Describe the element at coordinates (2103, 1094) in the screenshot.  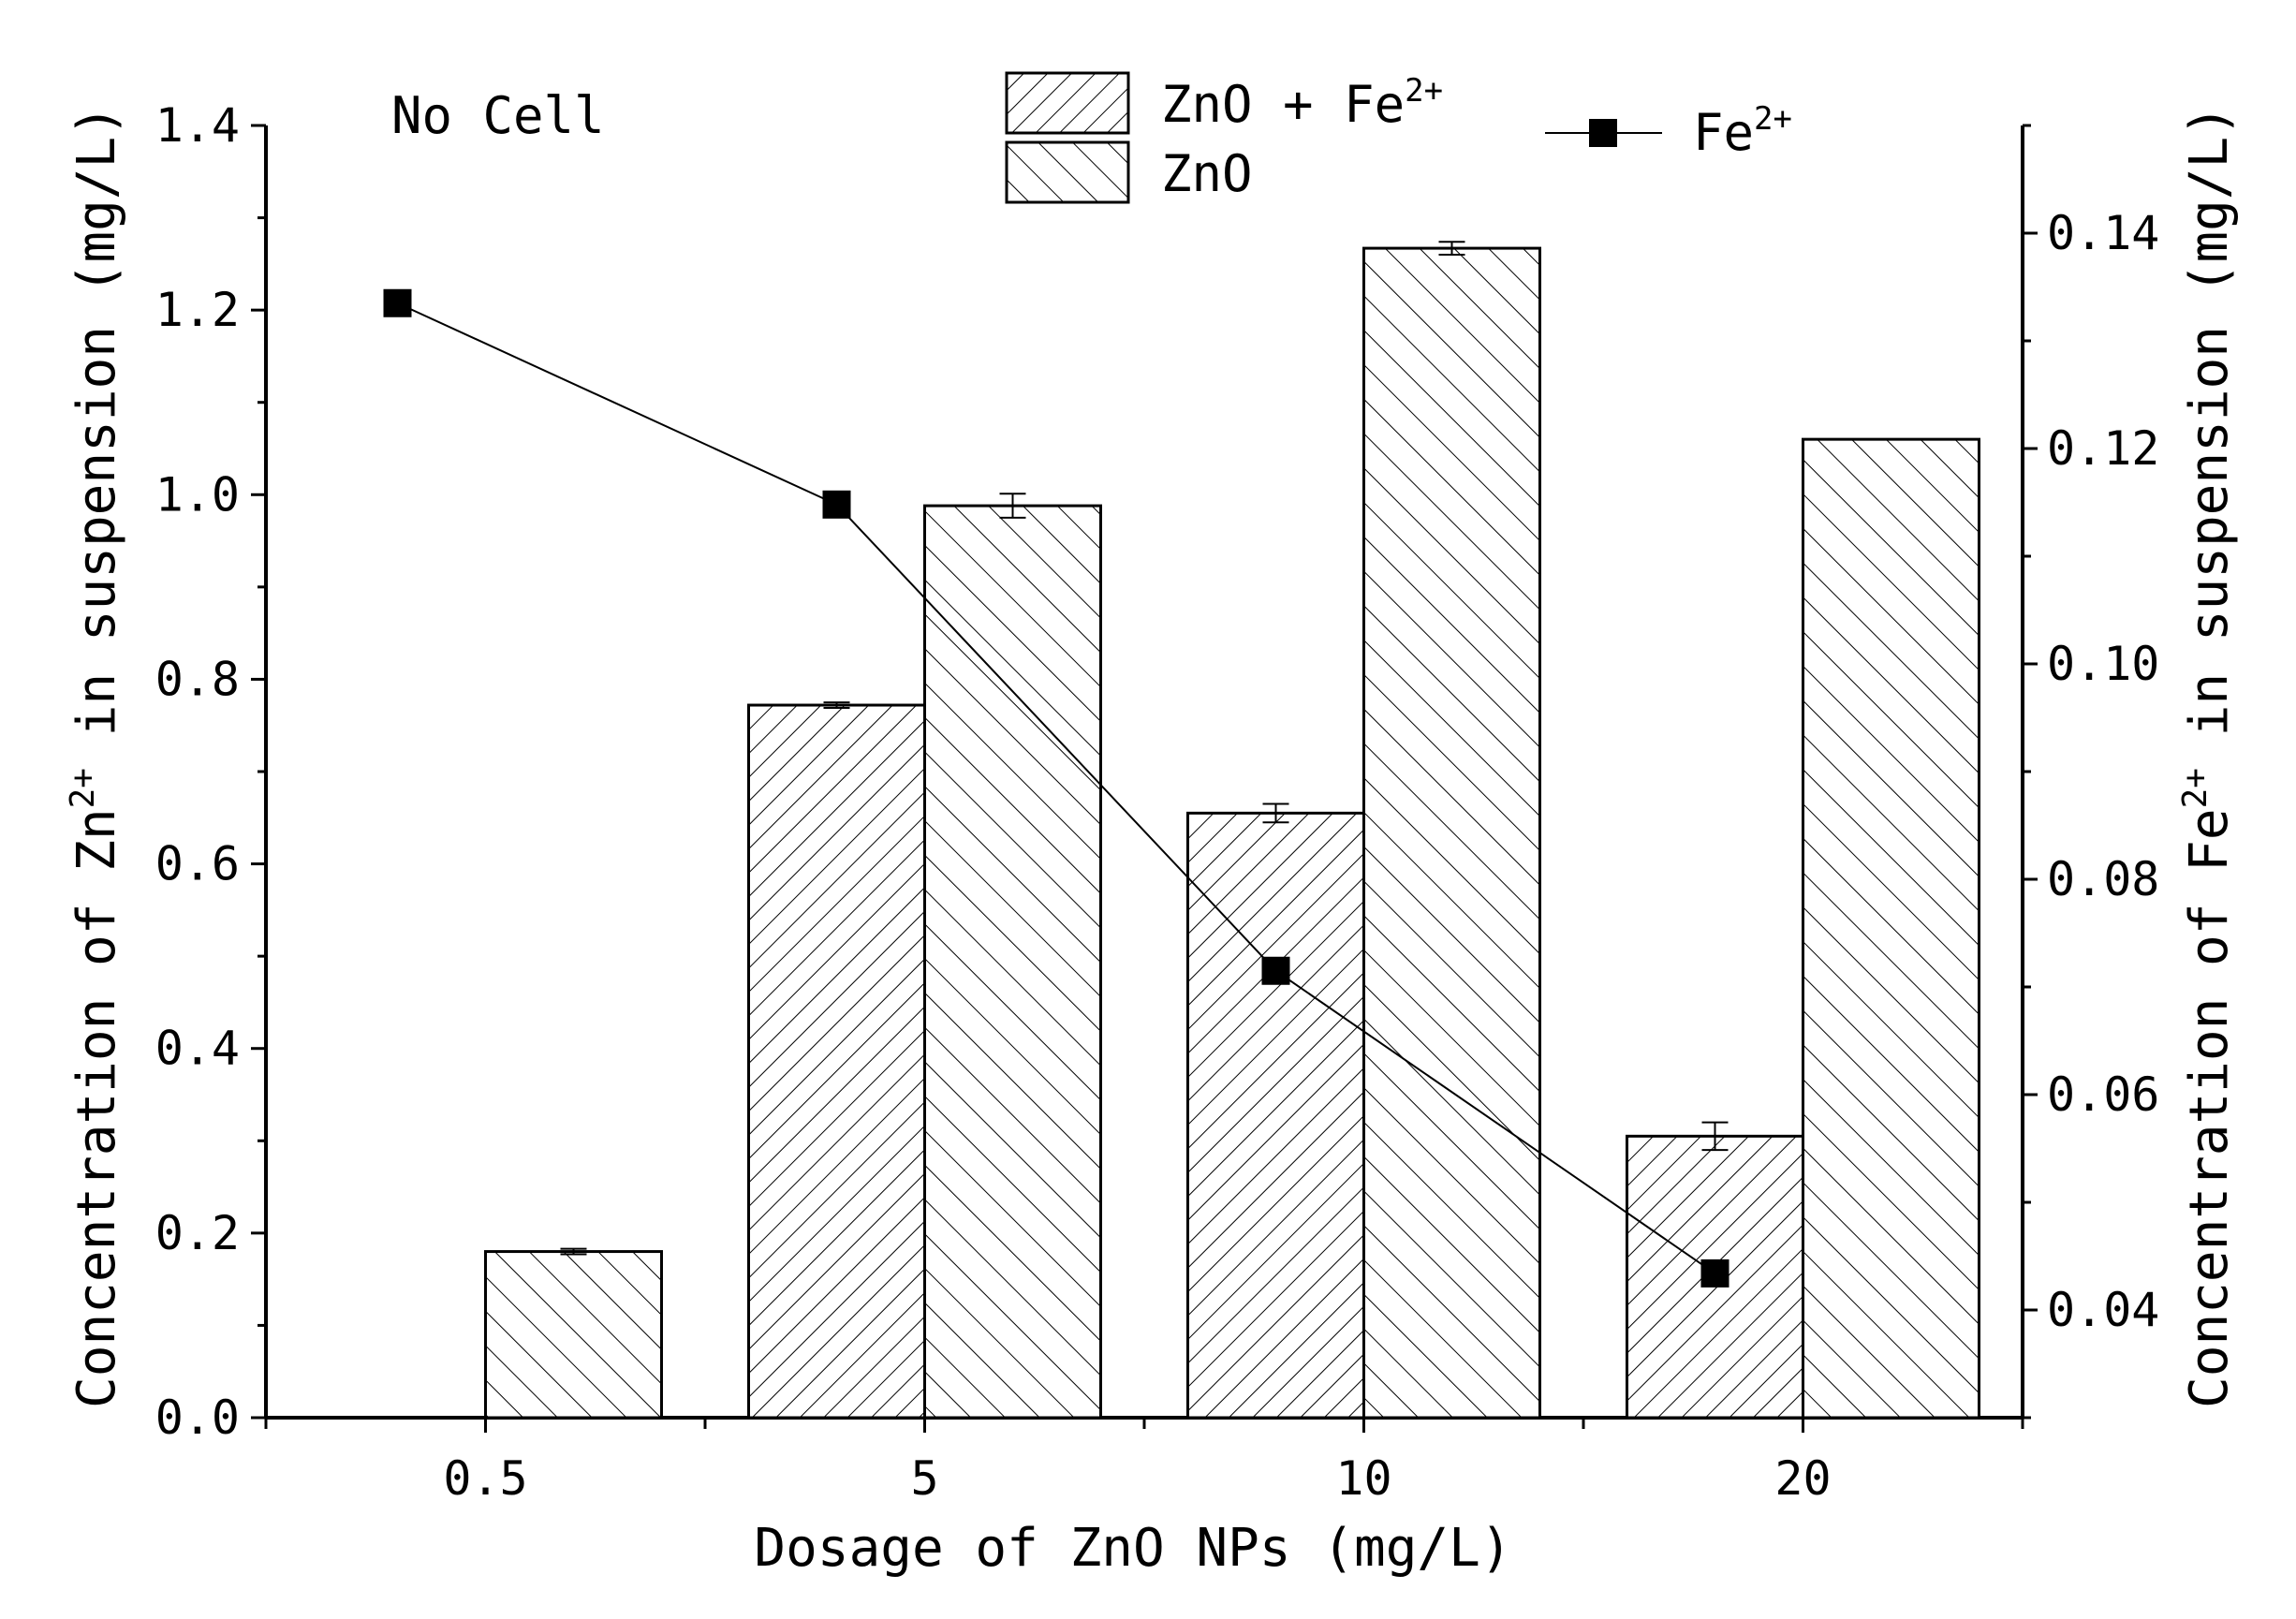
I see `right-tick-label: 0.06` at that location.